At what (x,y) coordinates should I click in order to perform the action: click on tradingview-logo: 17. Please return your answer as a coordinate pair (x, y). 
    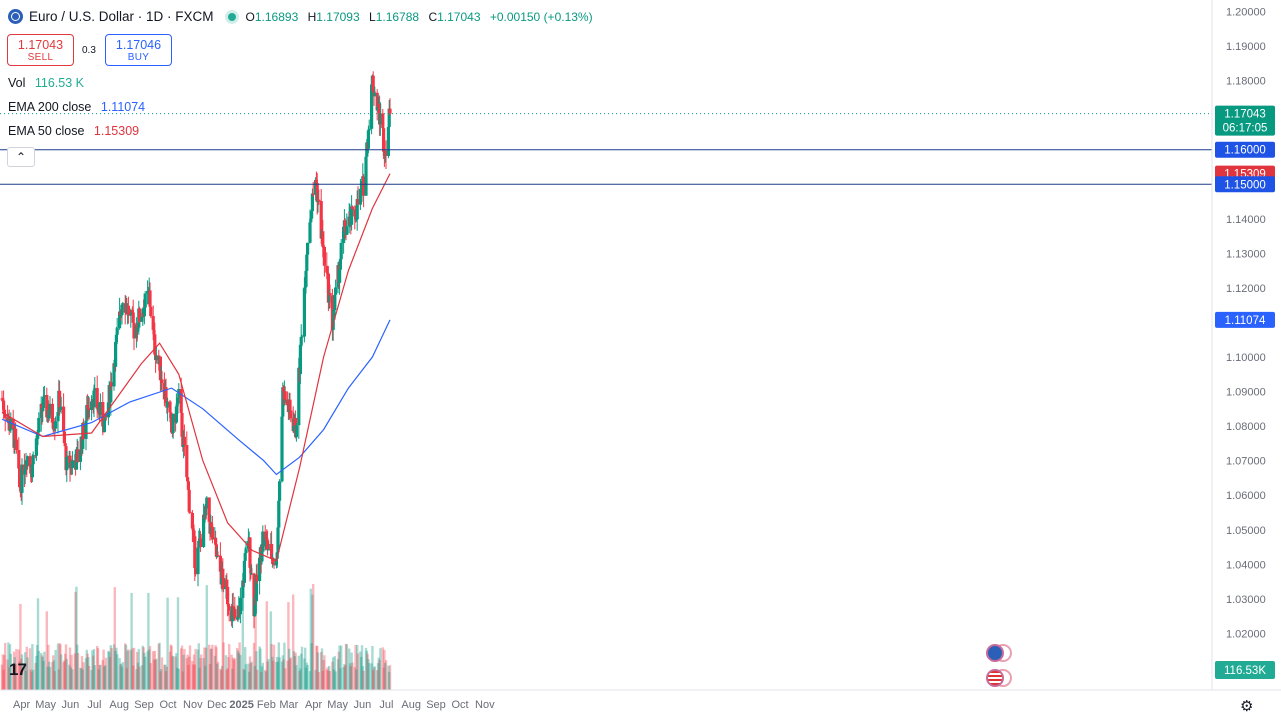
    Looking at the image, I should click on (18, 669).